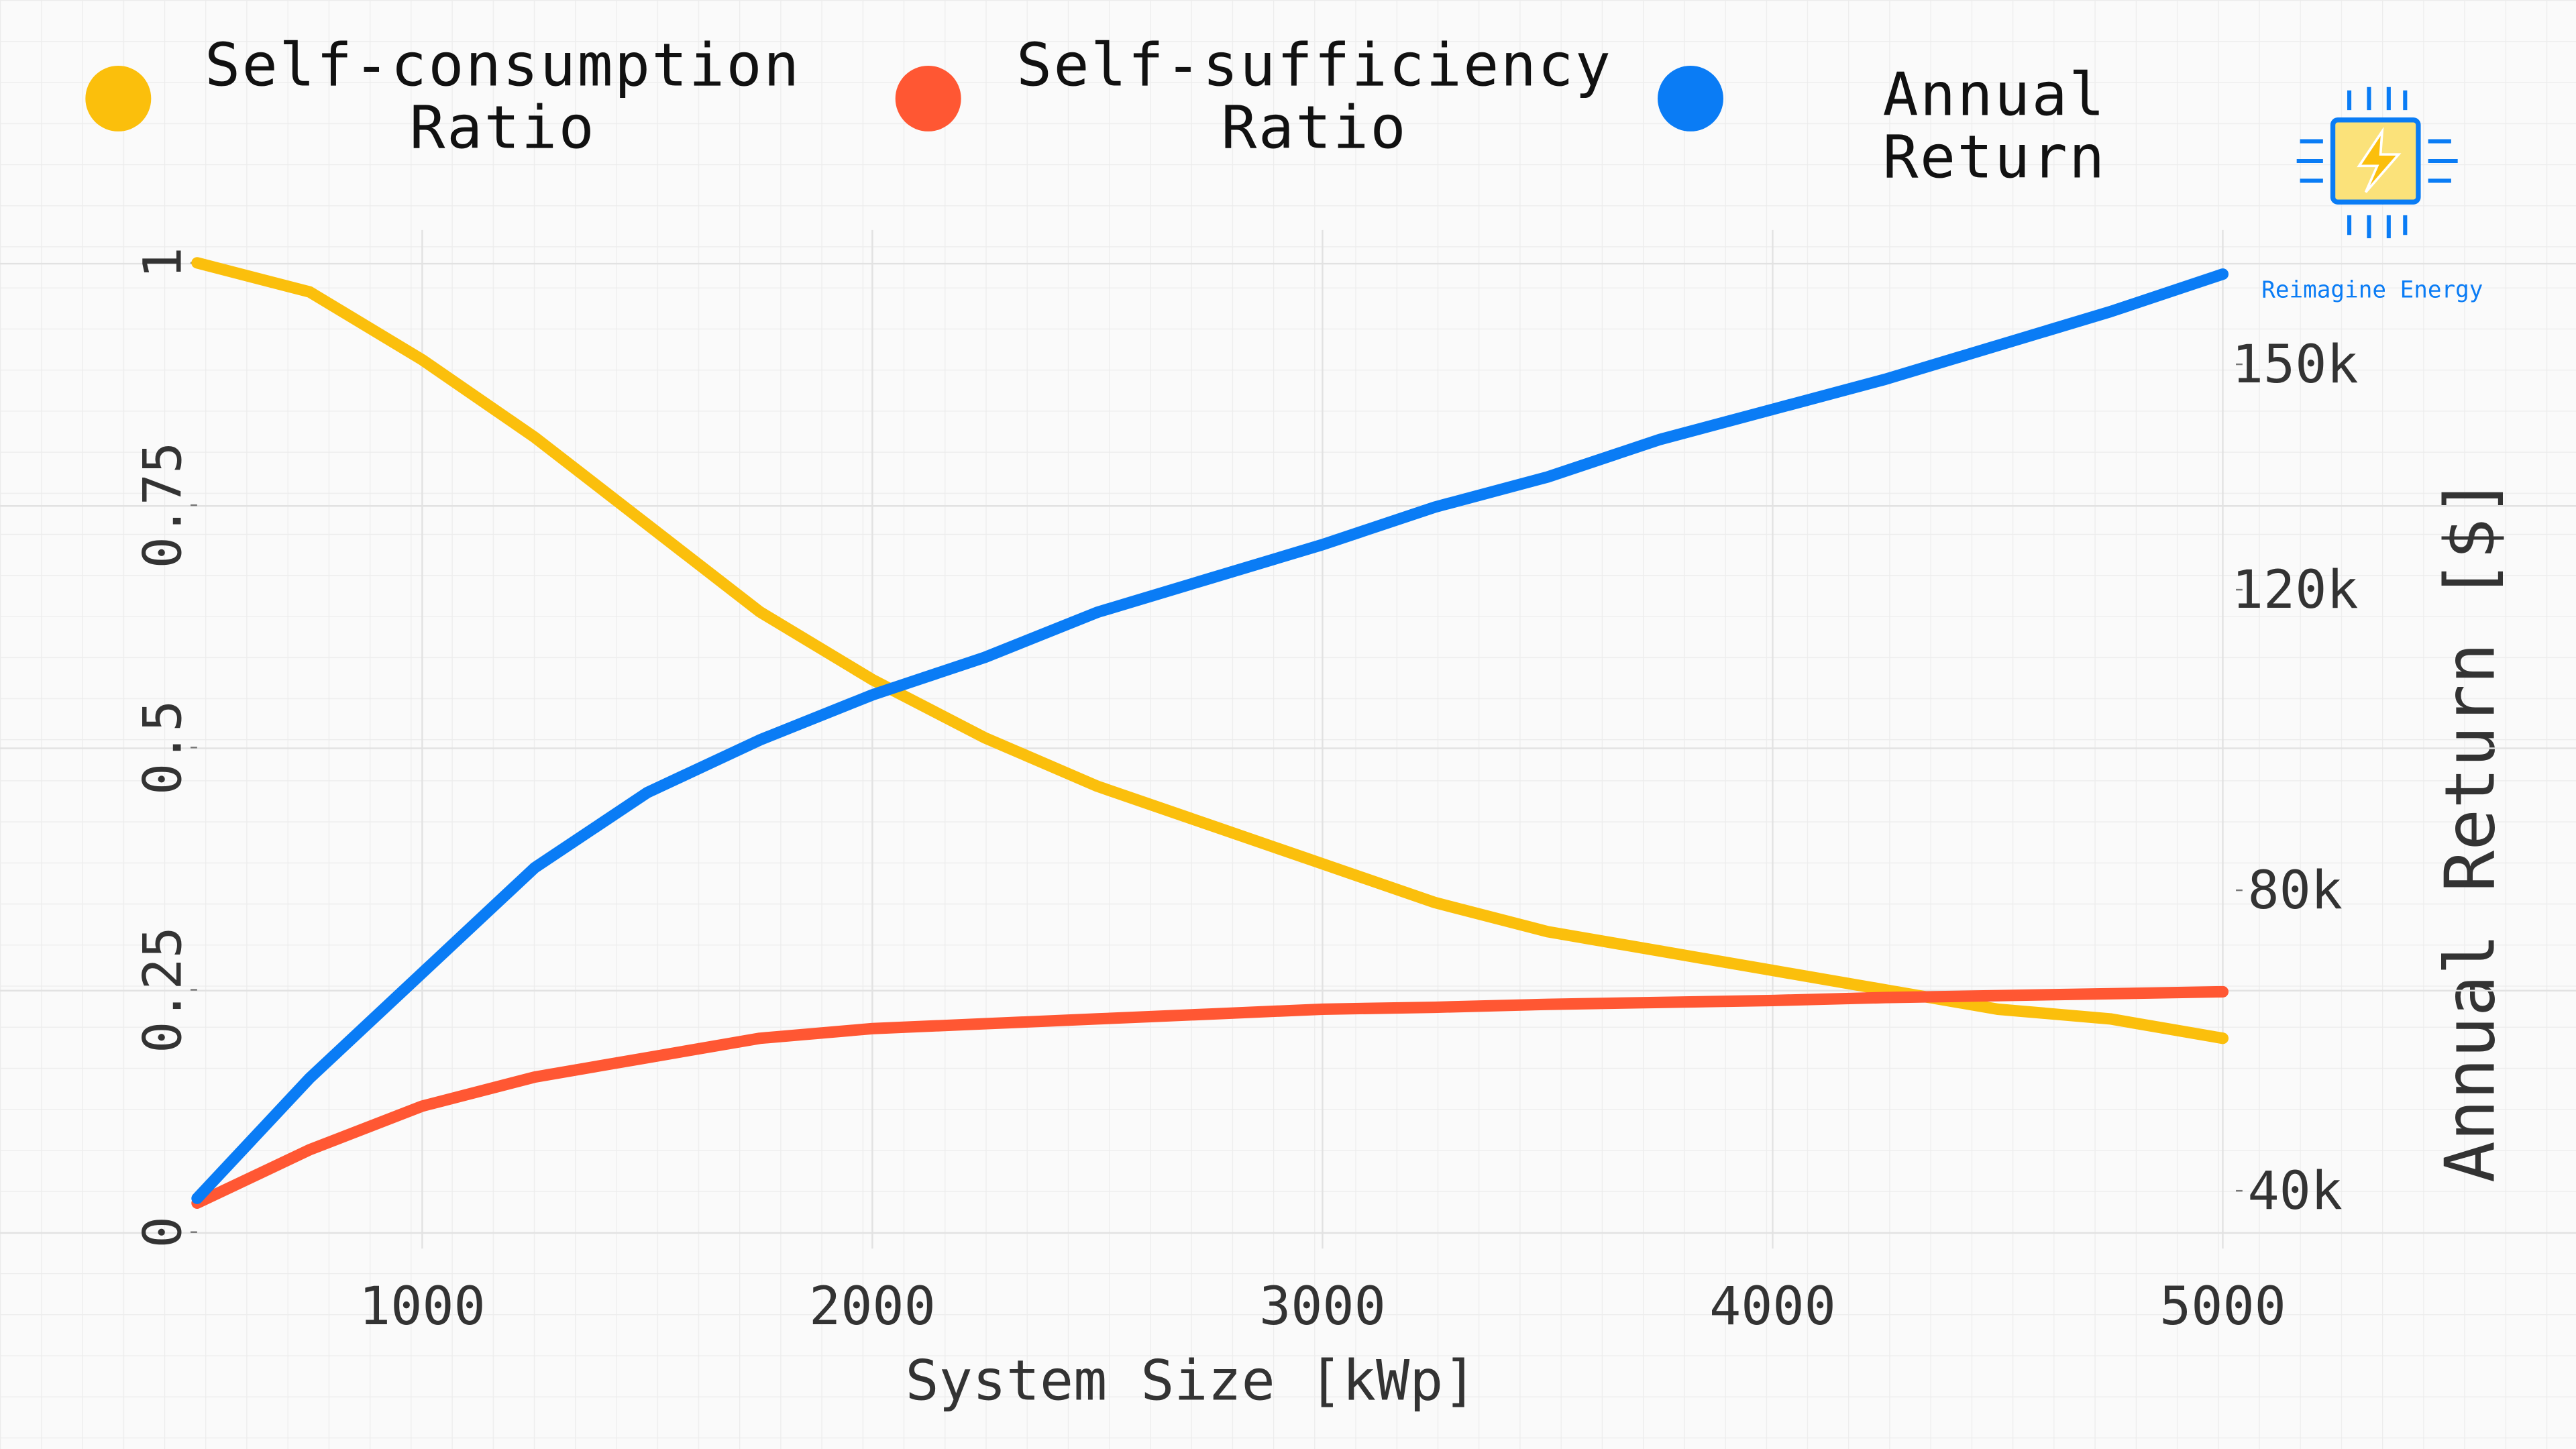 Image resolution: width=2576 pixels, height=1449 pixels. What do you see at coordinates (162, 989) in the screenshot?
I see `y-tick-label: 0.25` at bounding box center [162, 989].